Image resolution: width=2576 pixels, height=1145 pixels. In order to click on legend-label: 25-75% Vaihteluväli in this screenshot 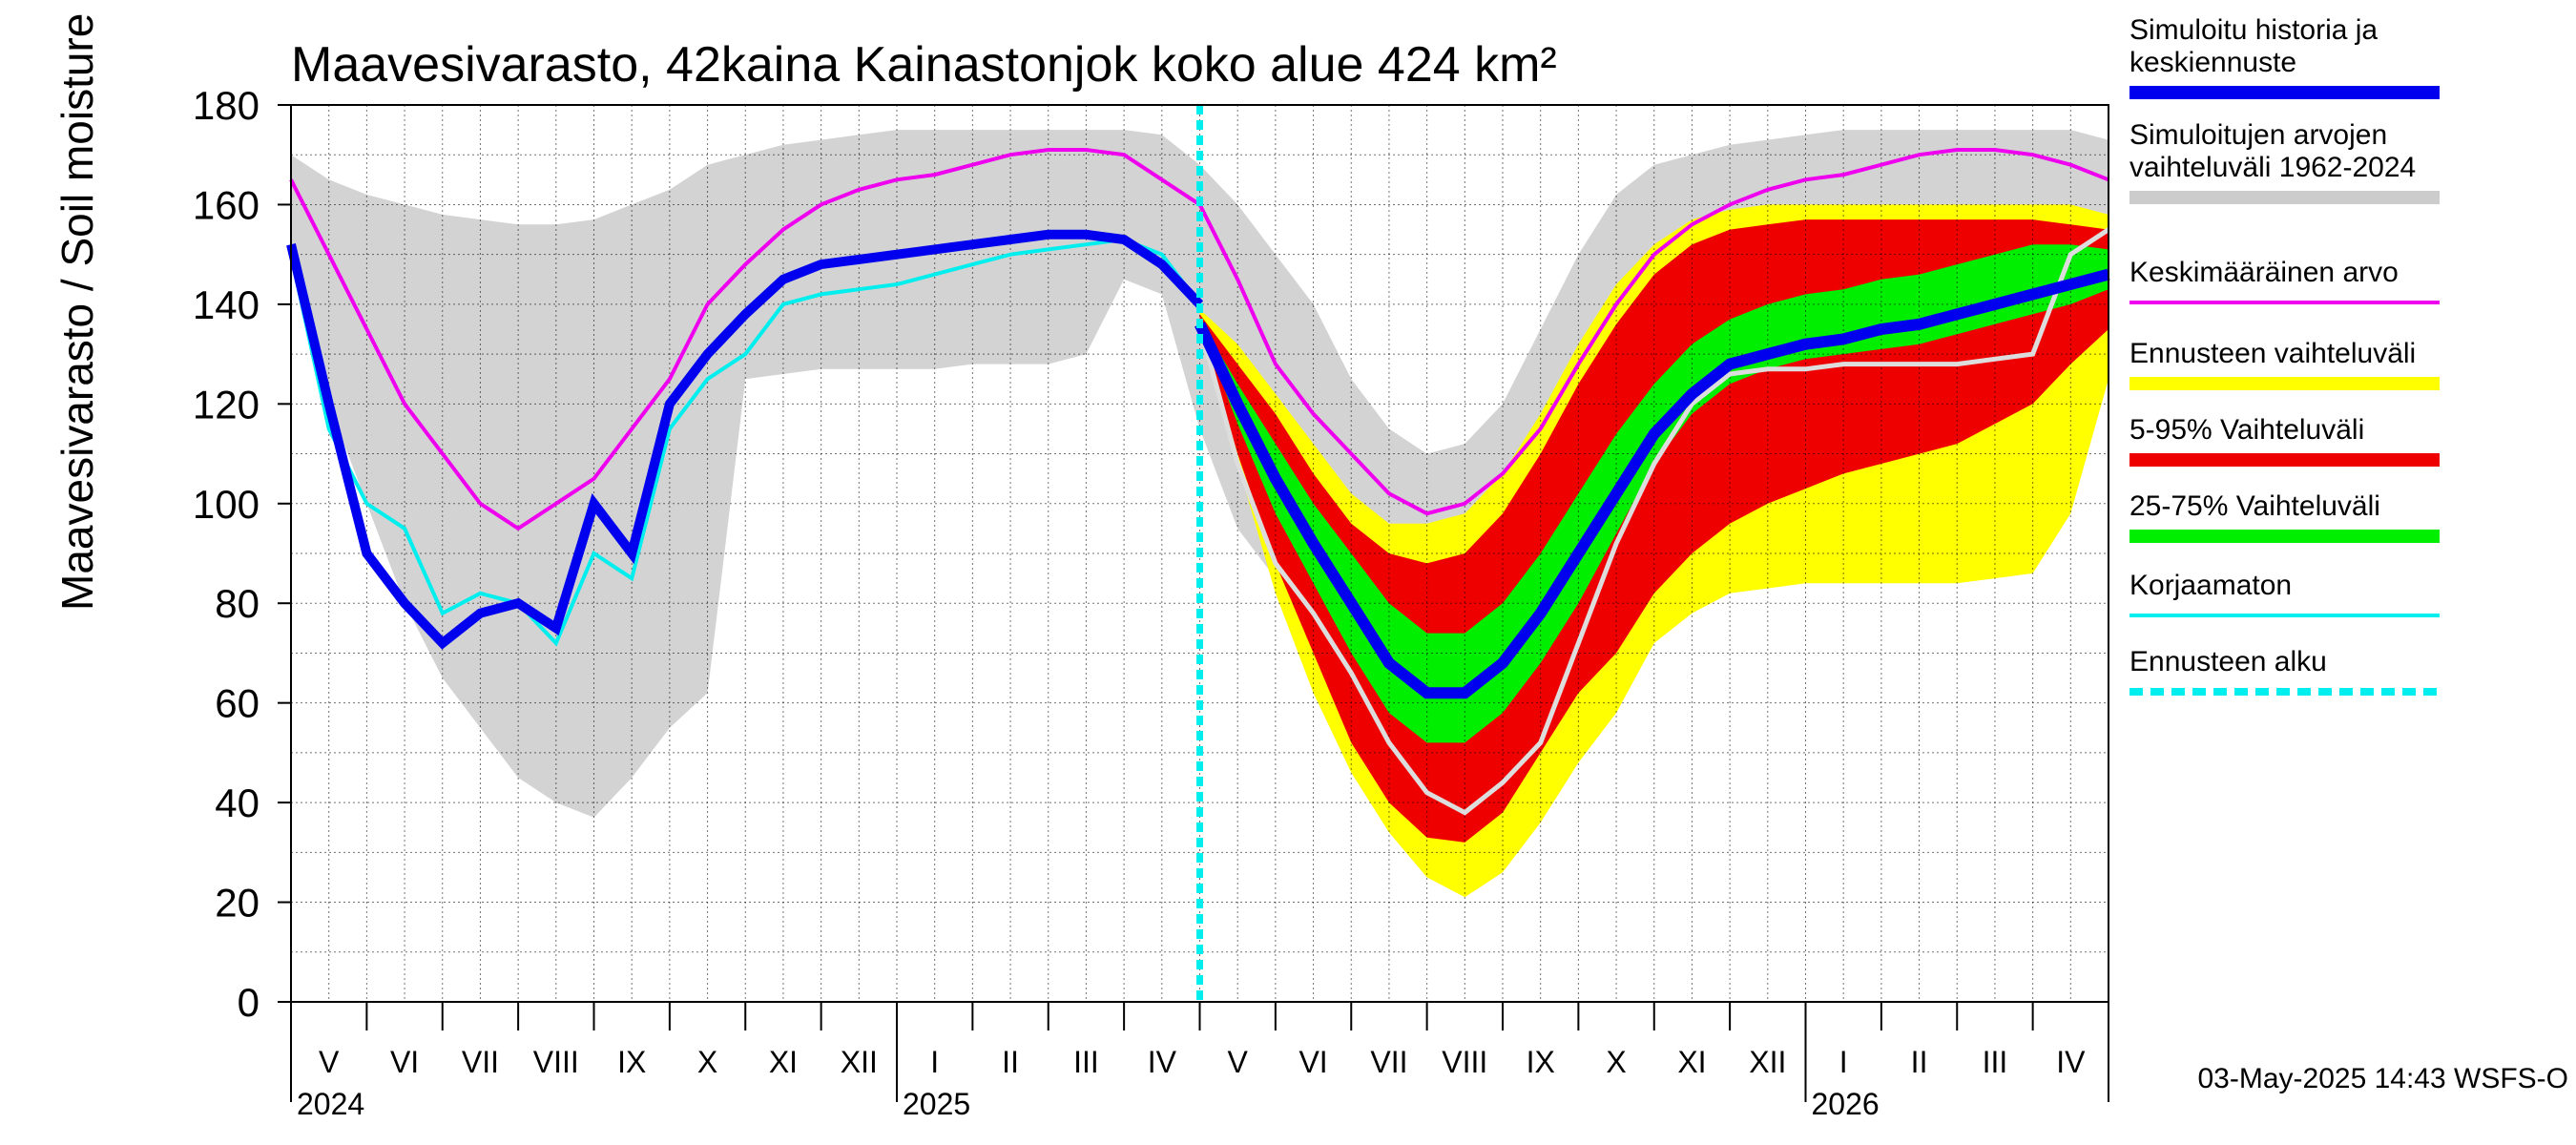, I will do `click(2254, 506)`.